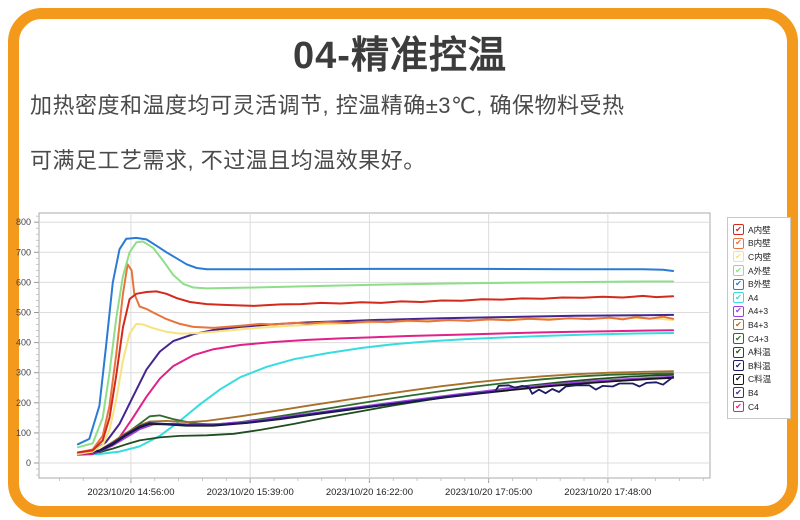 The width and height of the screenshot is (800, 520). I want to click on y-tick-label: 200, so click(23, 403).